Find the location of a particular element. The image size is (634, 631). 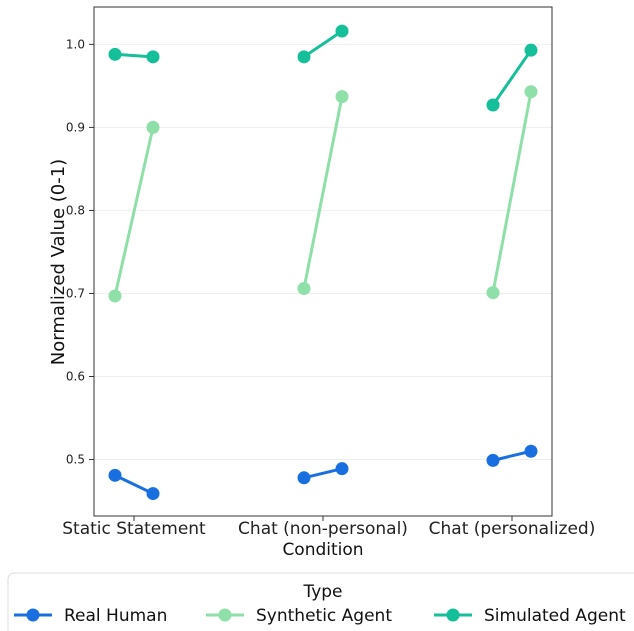

legend-title: Type is located at coordinates (322, 592).